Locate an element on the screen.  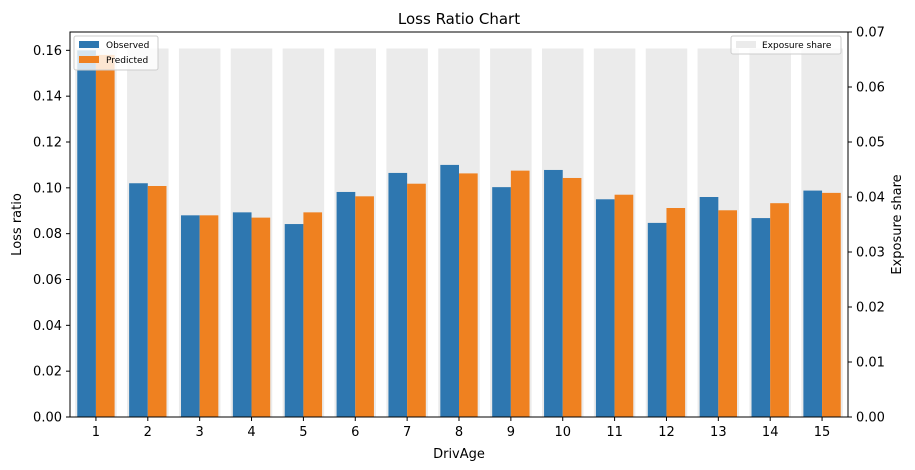
legend-label-predicted: Predicted is located at coordinates (127, 61).